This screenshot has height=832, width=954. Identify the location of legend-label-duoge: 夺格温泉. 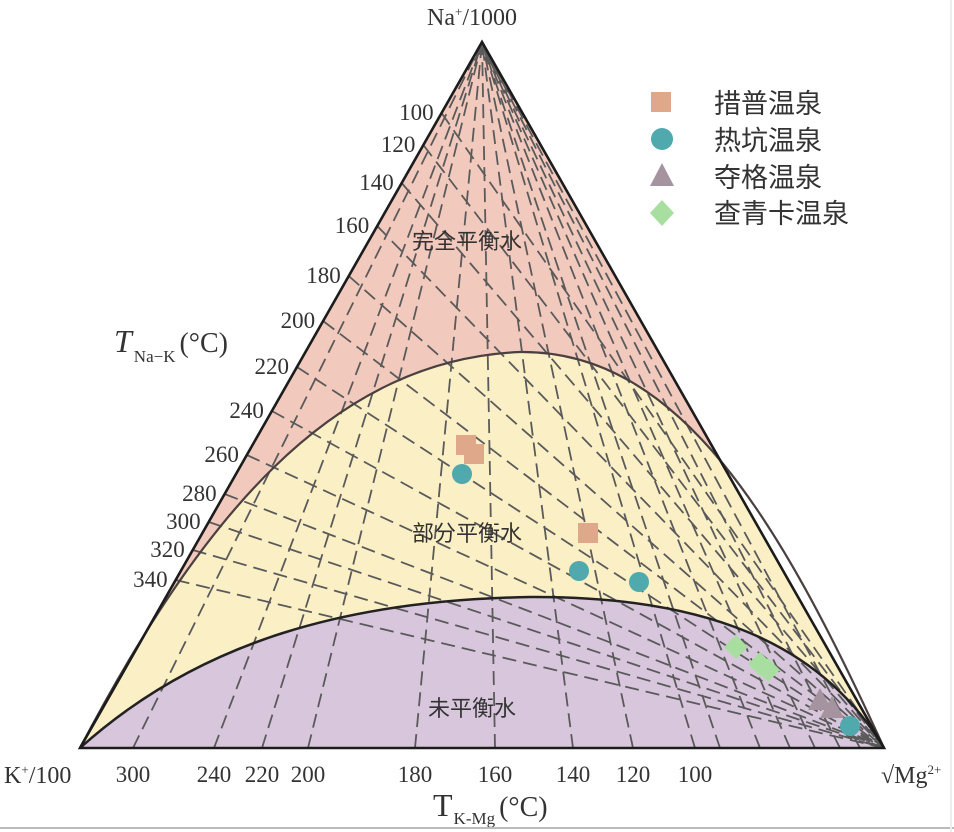
(768, 178).